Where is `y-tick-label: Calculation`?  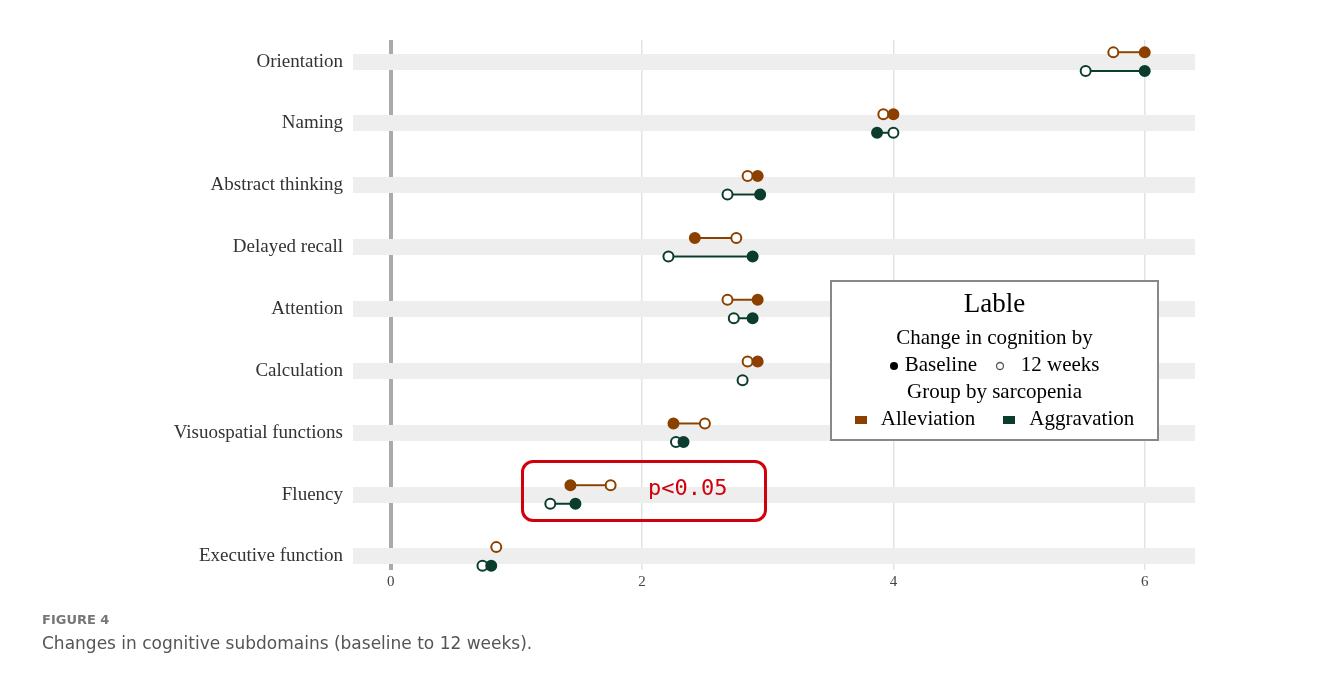
y-tick-label: Calculation is located at coordinates (299, 369).